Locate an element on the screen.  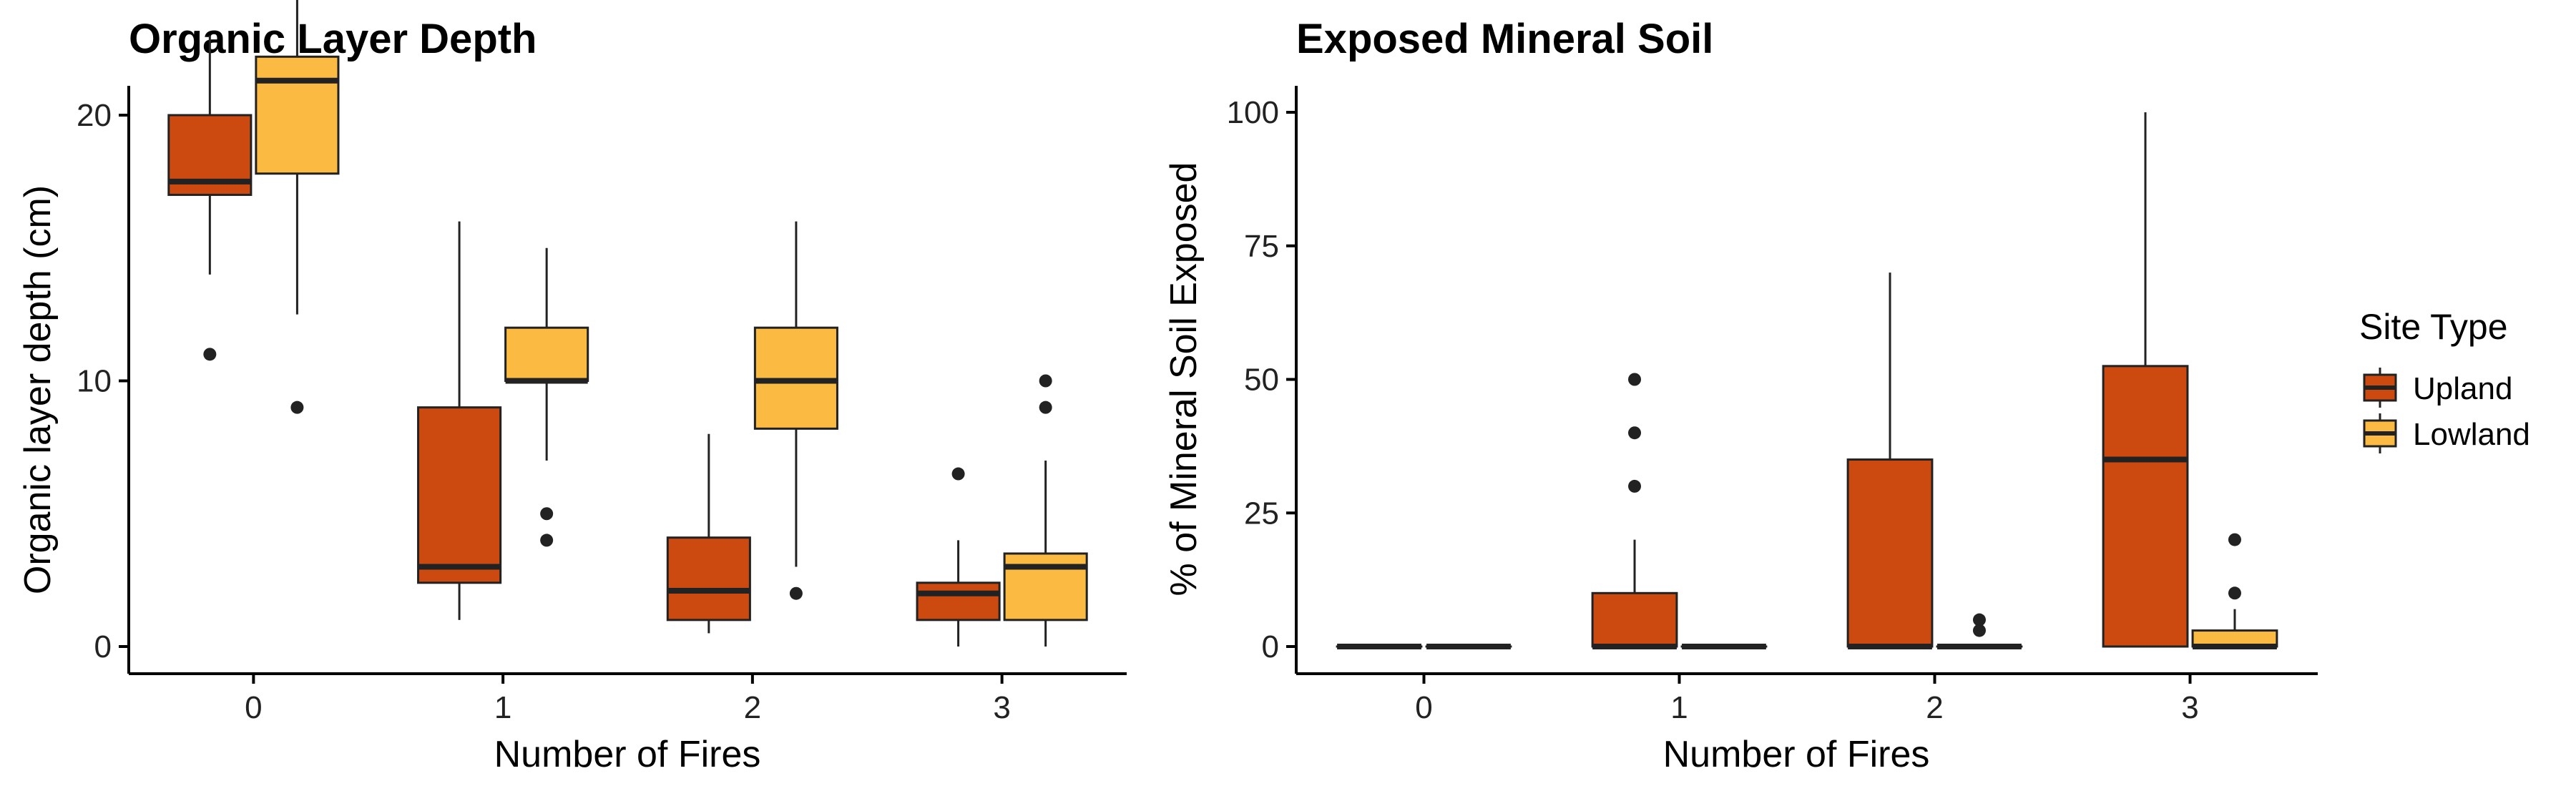
legend-item-upland: Upland is located at coordinates (2437, 388).